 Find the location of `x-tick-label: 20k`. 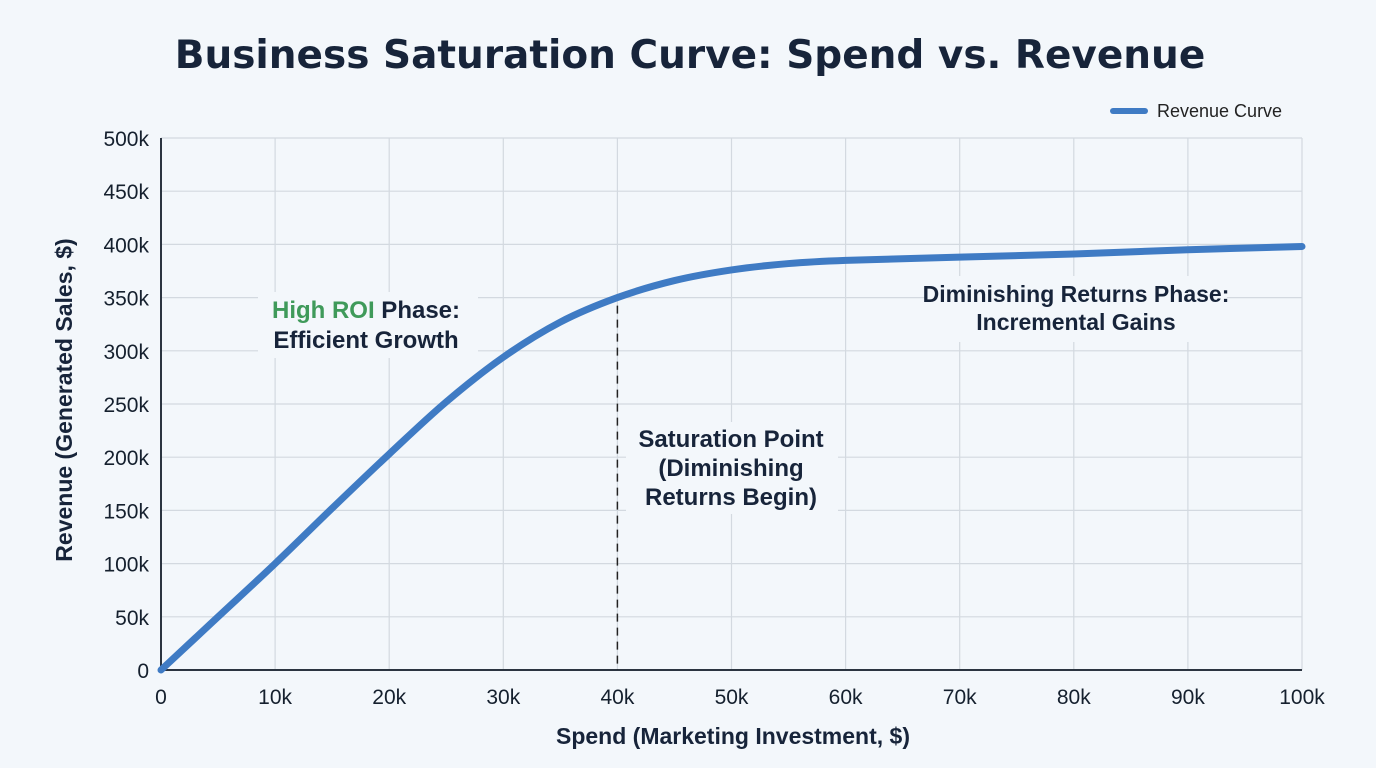

x-tick-label: 20k is located at coordinates (389, 697).